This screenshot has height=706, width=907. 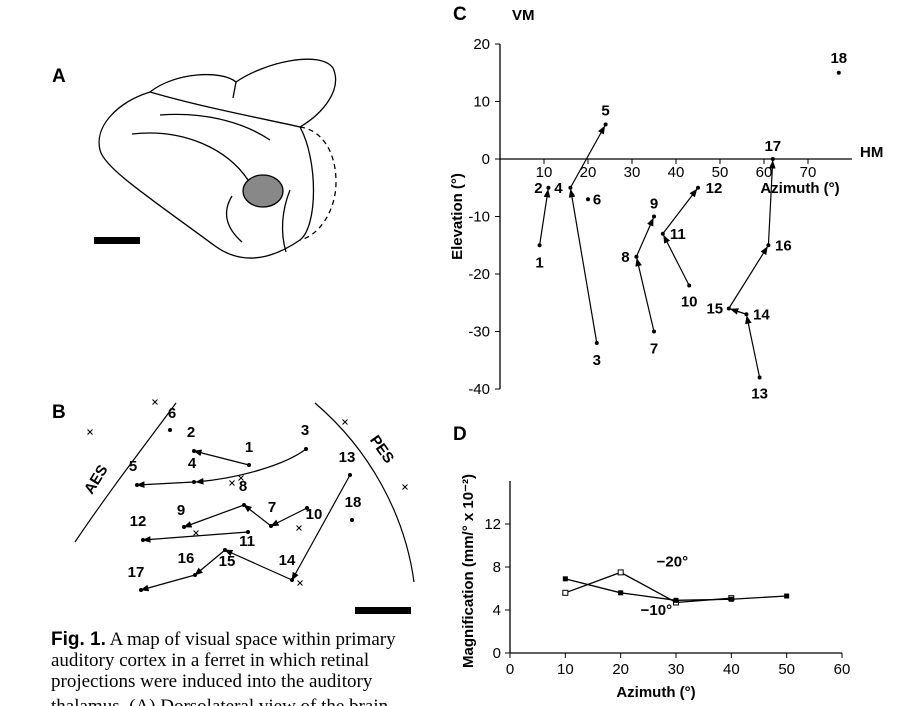 I want to click on point-label: 7, so click(x=654, y=349).